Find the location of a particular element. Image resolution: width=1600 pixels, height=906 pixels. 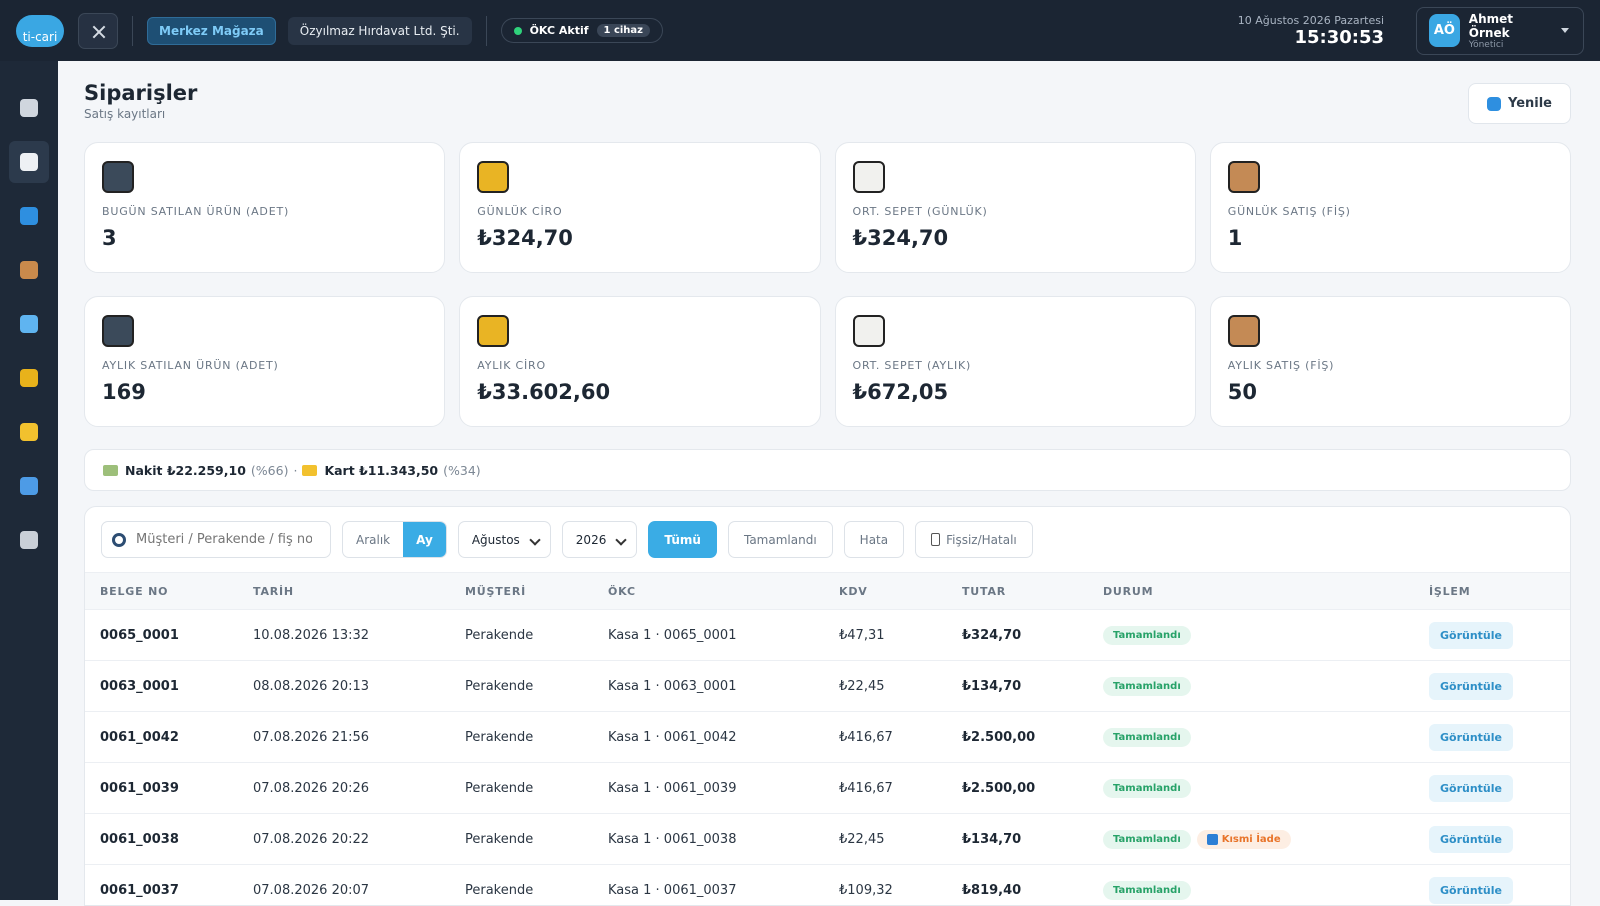

stat-label: ORT. SEPET (GÜNLÜK) is located at coordinates (920, 211).